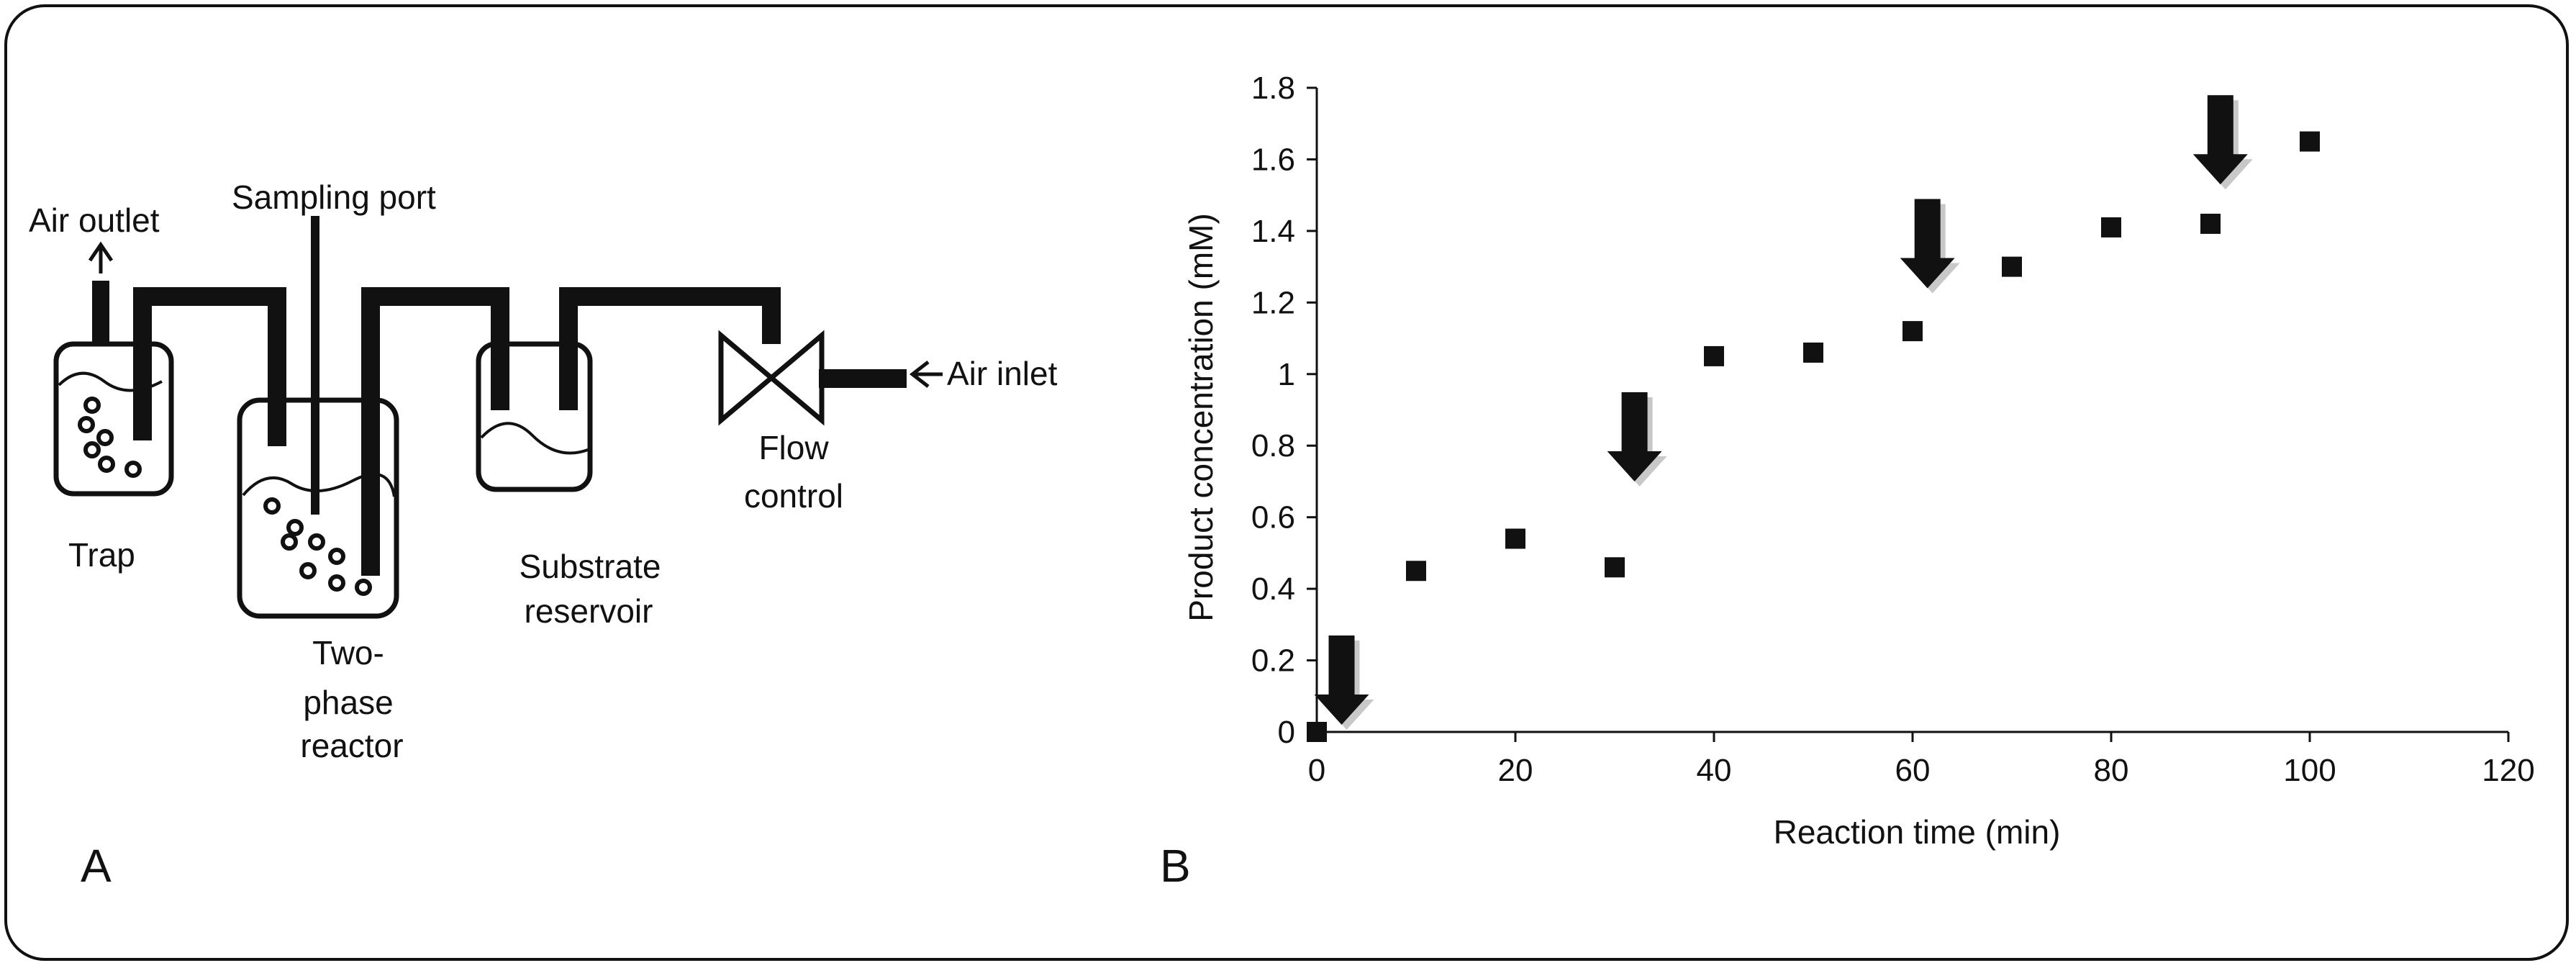  What do you see at coordinates (351, 746) in the screenshot?
I see `reactor-label-line3: reactor` at bounding box center [351, 746].